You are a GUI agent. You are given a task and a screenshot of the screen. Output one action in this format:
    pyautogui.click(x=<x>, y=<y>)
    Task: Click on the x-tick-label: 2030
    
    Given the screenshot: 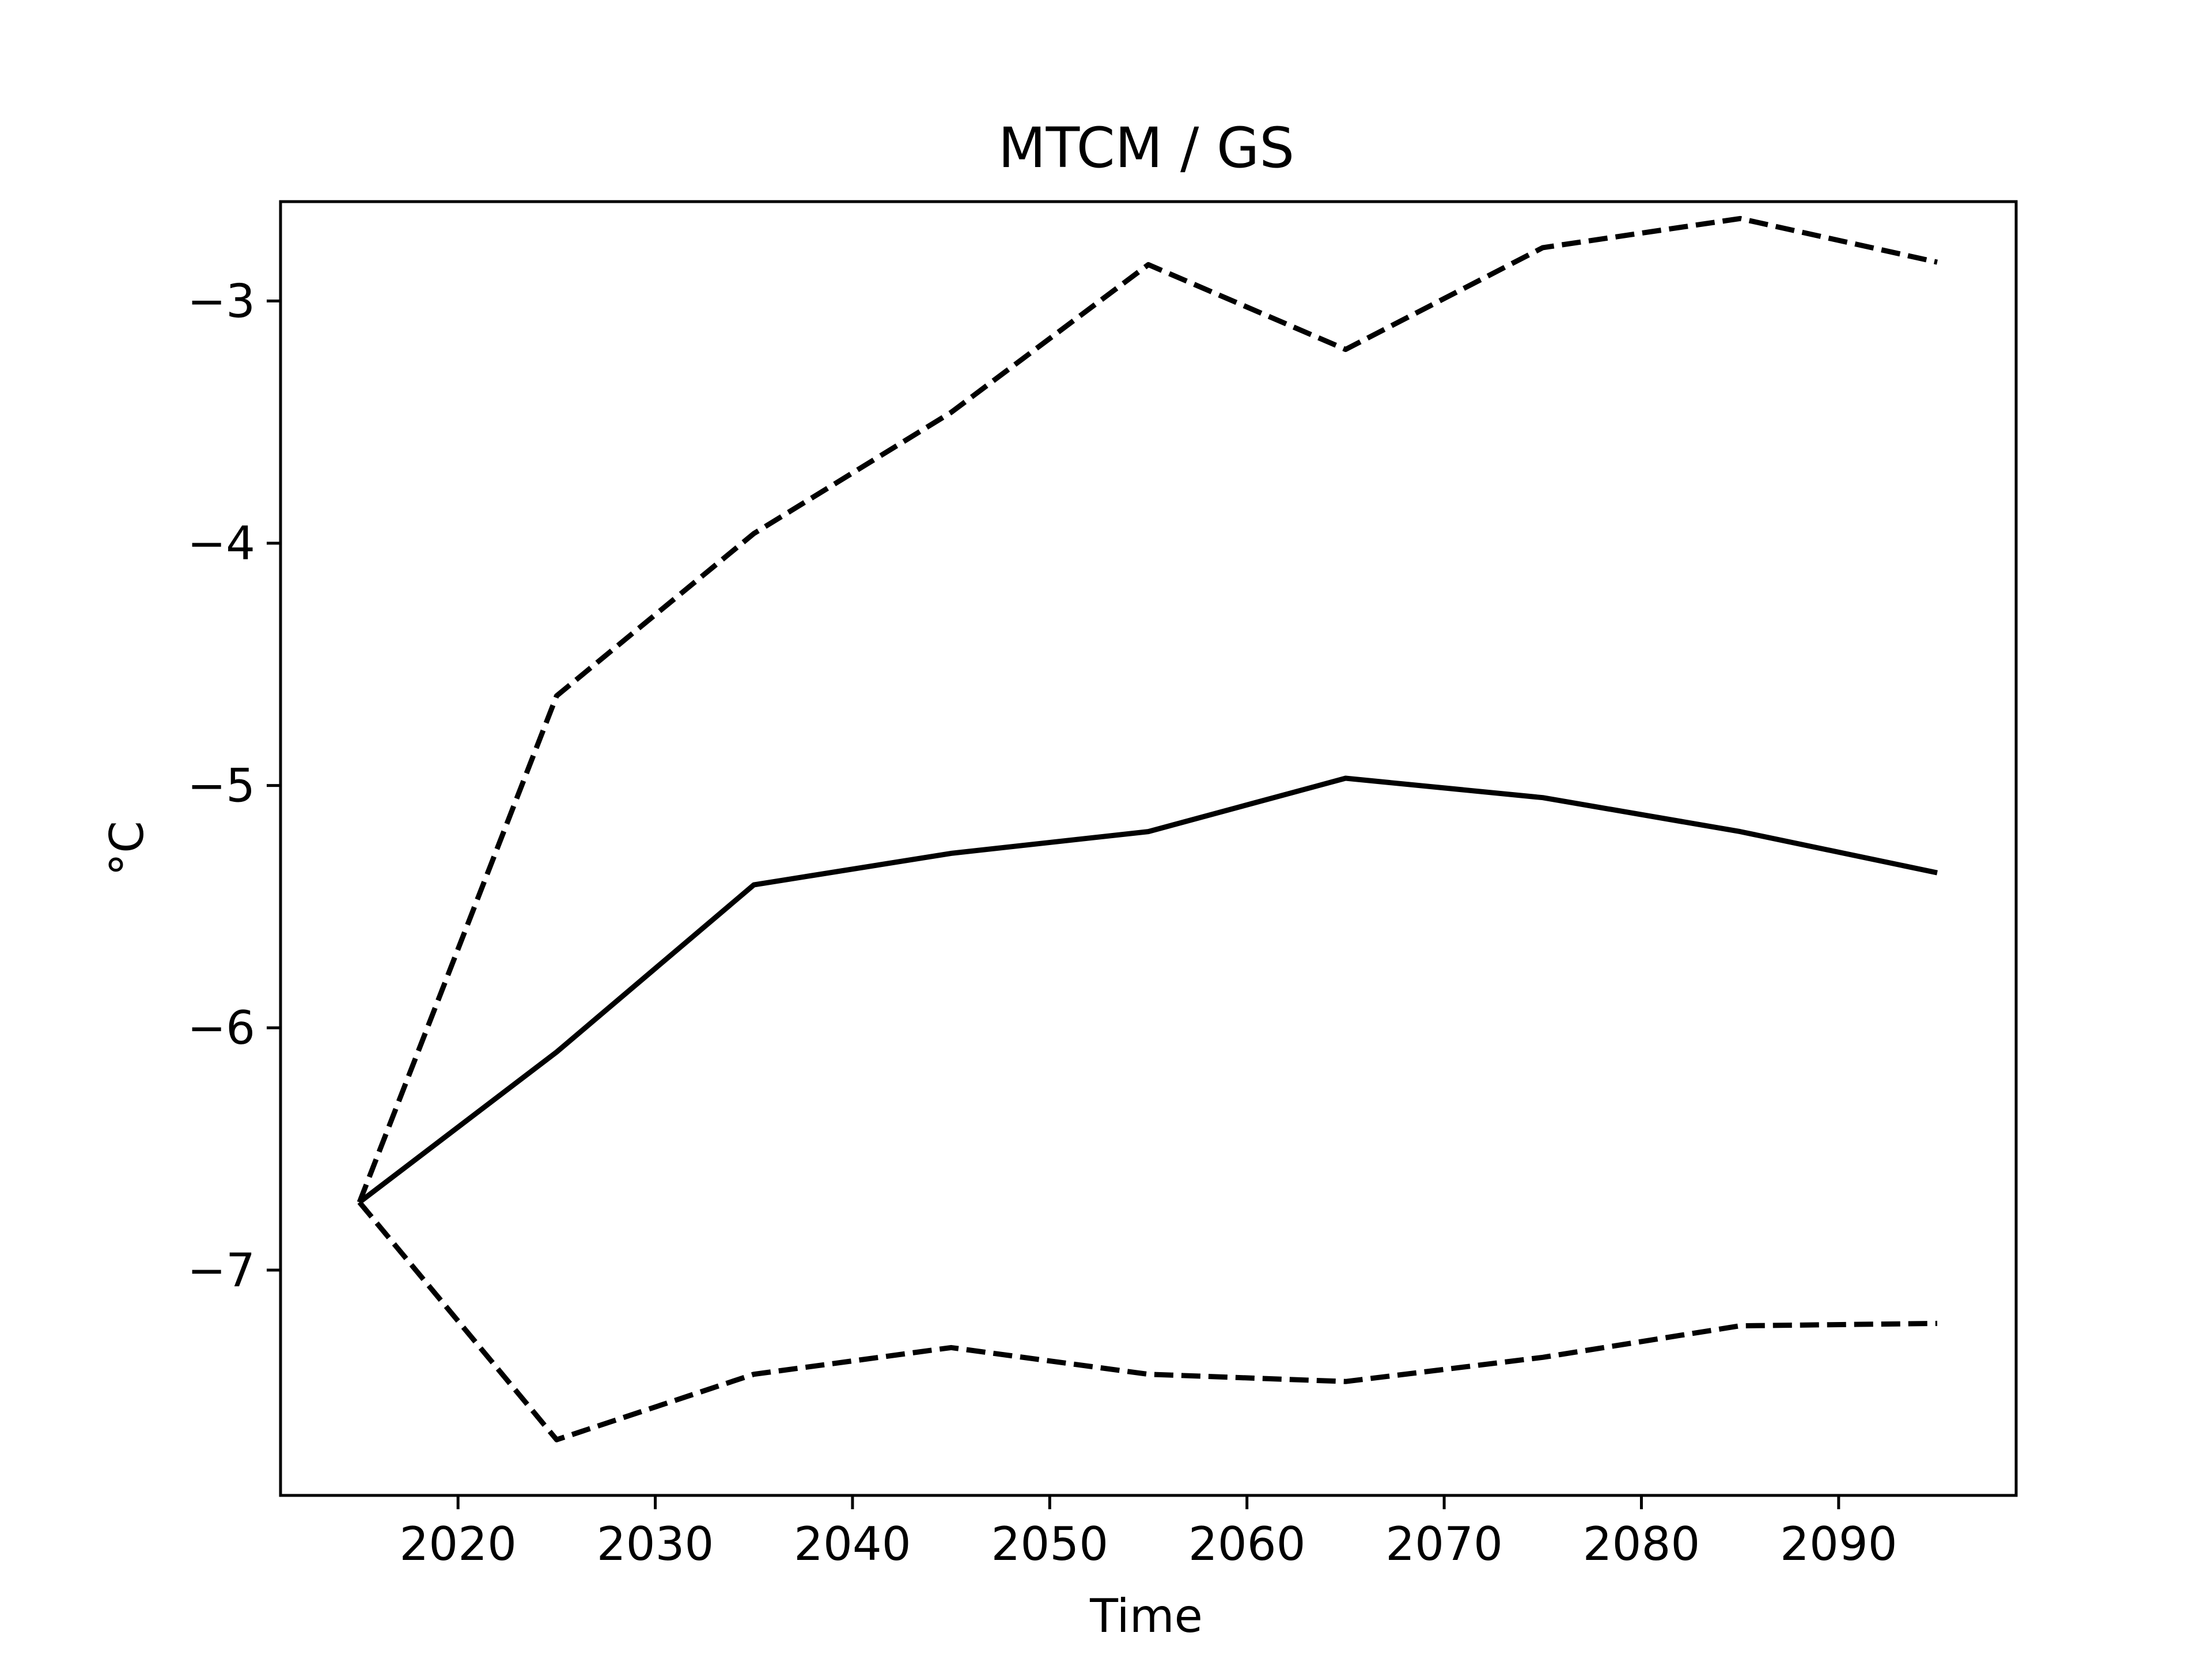 What is the action you would take?
    pyautogui.click(x=655, y=1544)
    